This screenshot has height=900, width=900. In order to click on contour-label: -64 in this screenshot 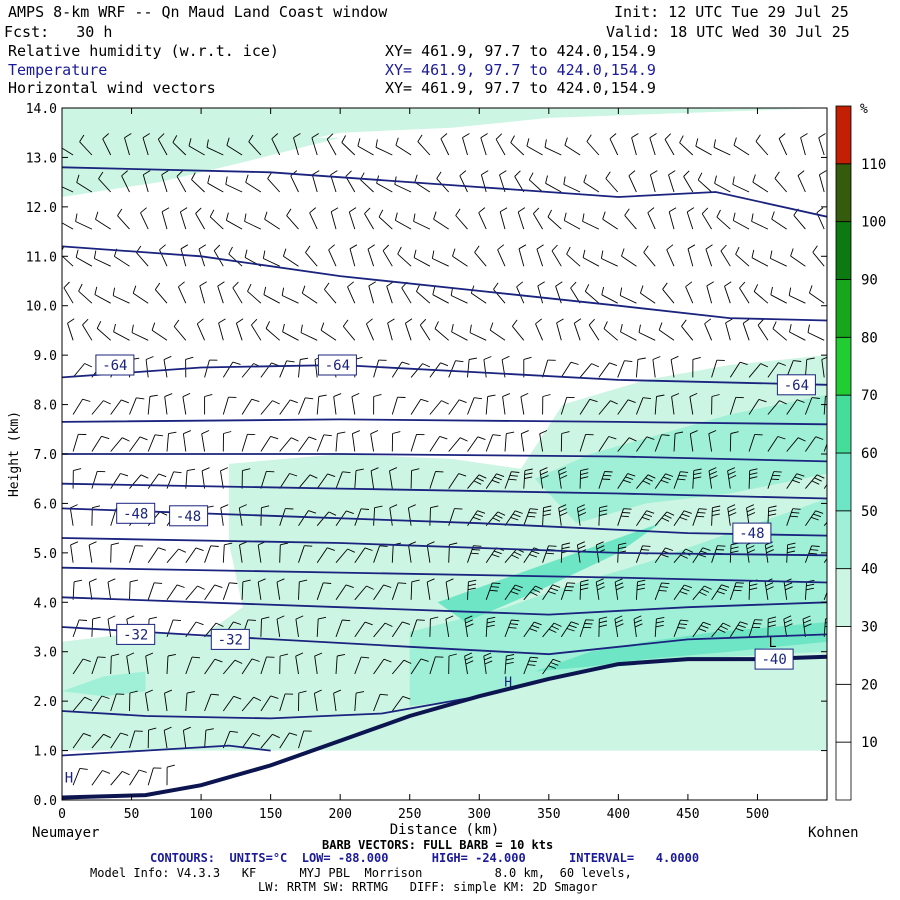, I will do `click(114, 366)`.